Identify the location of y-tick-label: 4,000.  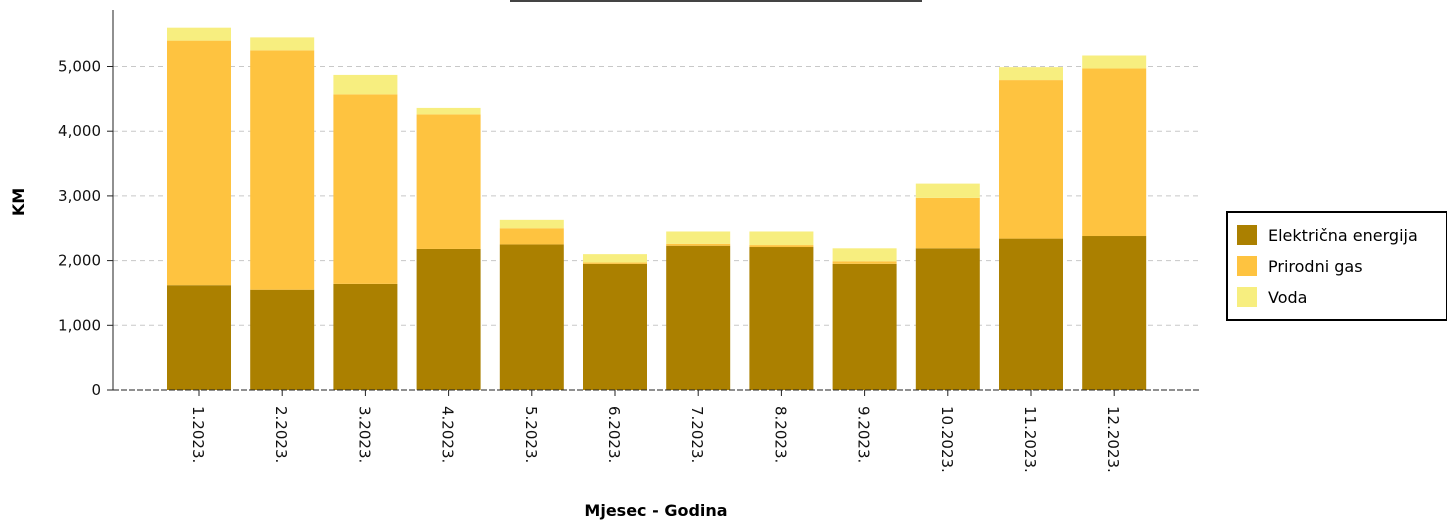
(79, 131).